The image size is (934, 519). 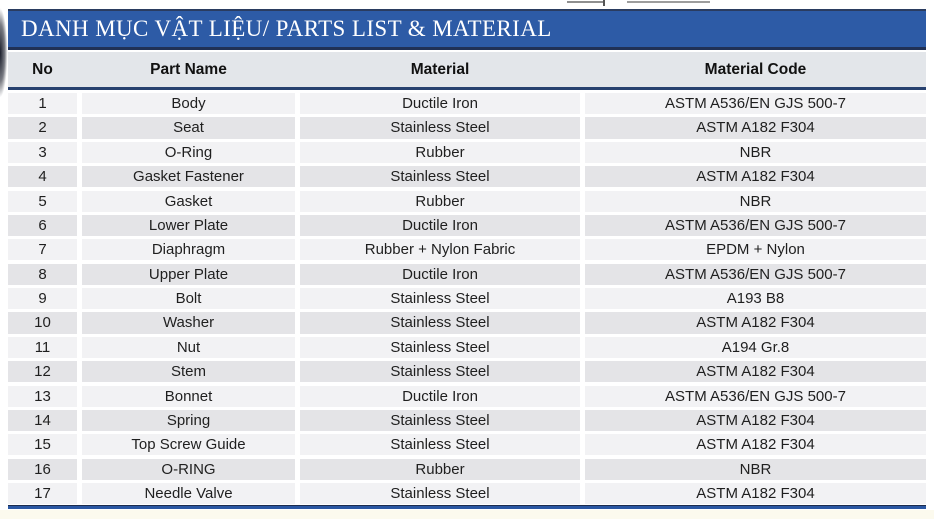 What do you see at coordinates (42, 469) in the screenshot?
I see `cell-no: 16` at bounding box center [42, 469].